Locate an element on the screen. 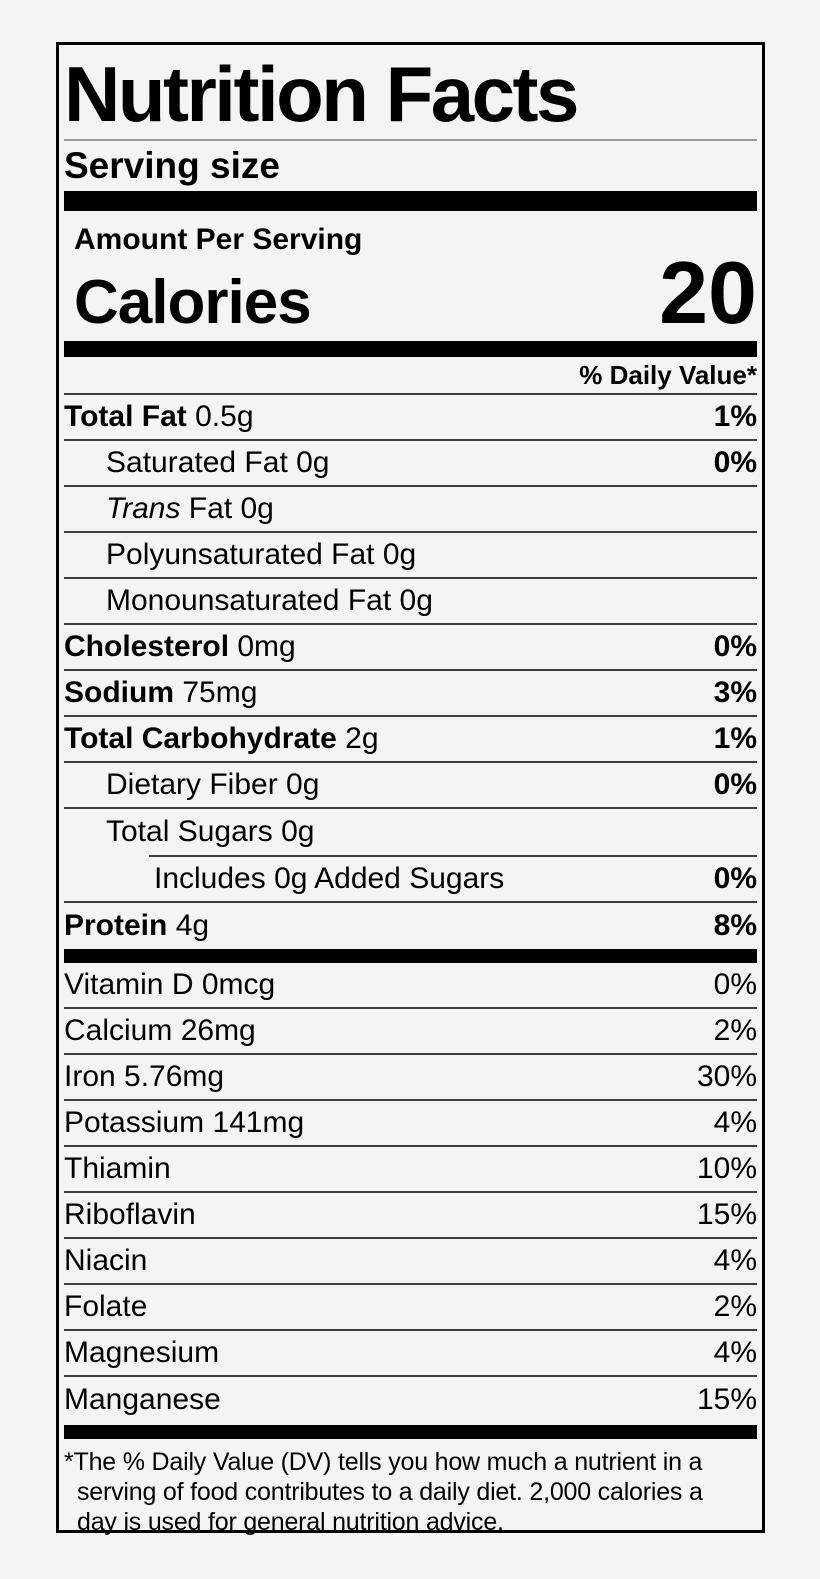  label-title: Nutrition Facts is located at coordinates (410, 96).